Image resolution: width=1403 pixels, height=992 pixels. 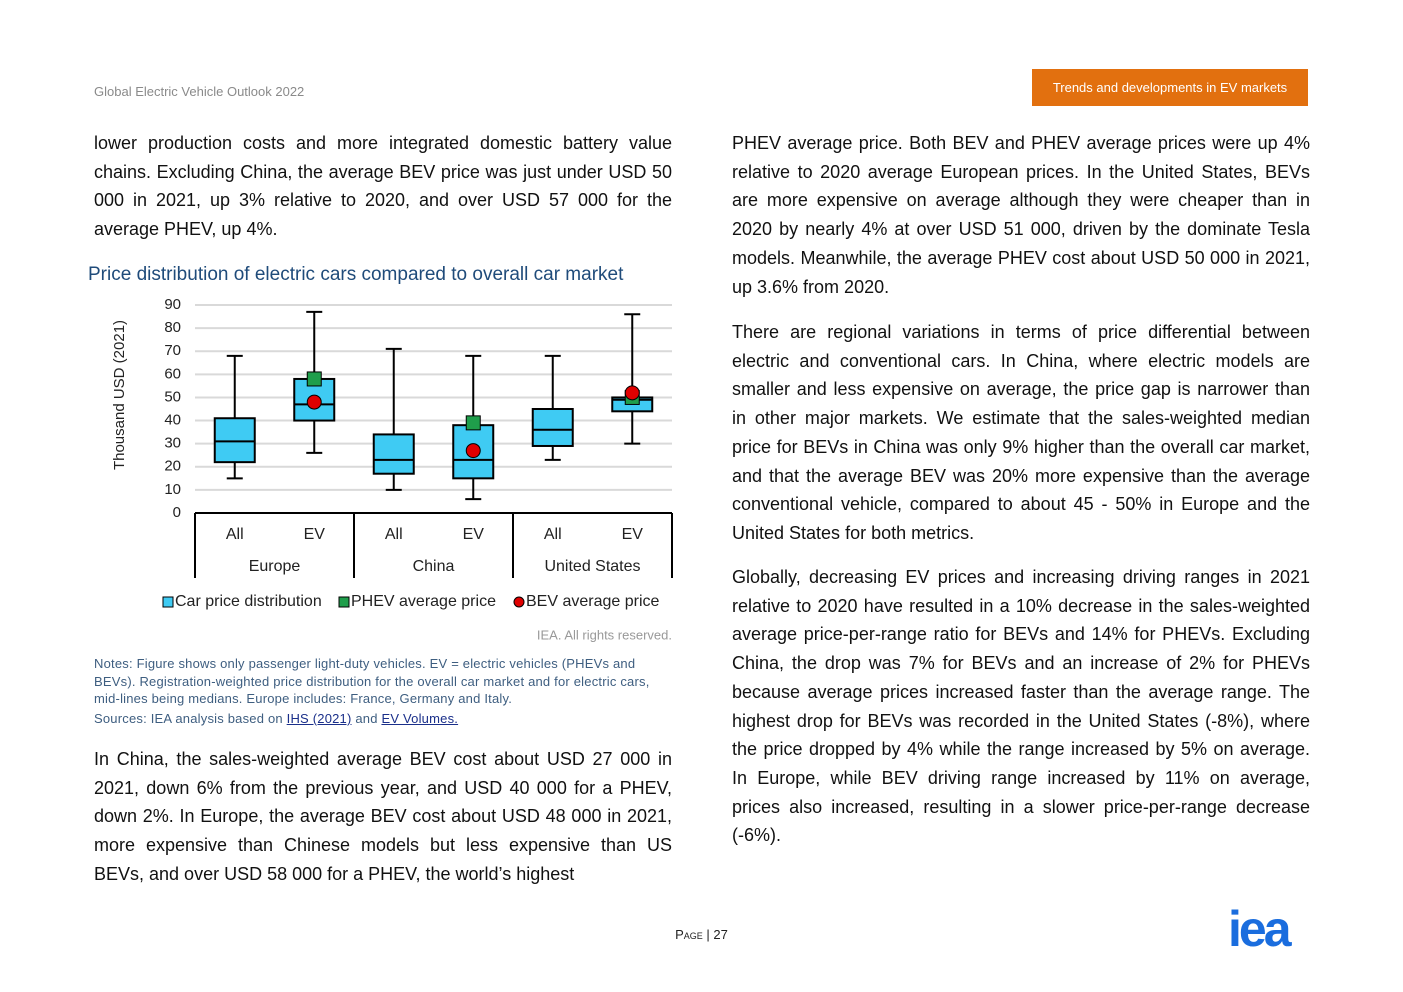 I want to click on copyright: IEA. All rights reserved., so click(x=604, y=634).